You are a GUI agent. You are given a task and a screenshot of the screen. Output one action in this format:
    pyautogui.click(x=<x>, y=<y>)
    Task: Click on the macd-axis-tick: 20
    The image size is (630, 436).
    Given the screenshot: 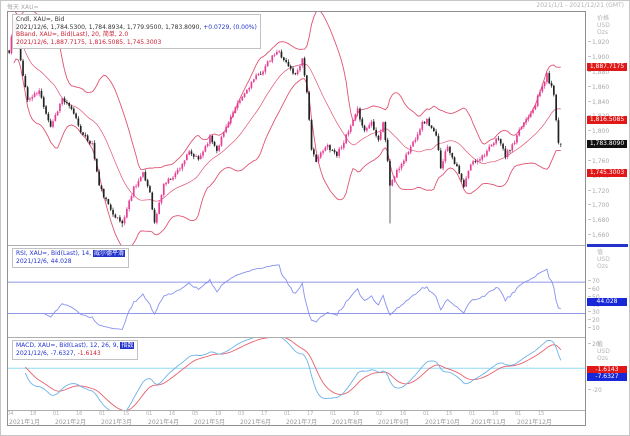 What is the action you would take?
    pyautogui.click(x=594, y=344)
    